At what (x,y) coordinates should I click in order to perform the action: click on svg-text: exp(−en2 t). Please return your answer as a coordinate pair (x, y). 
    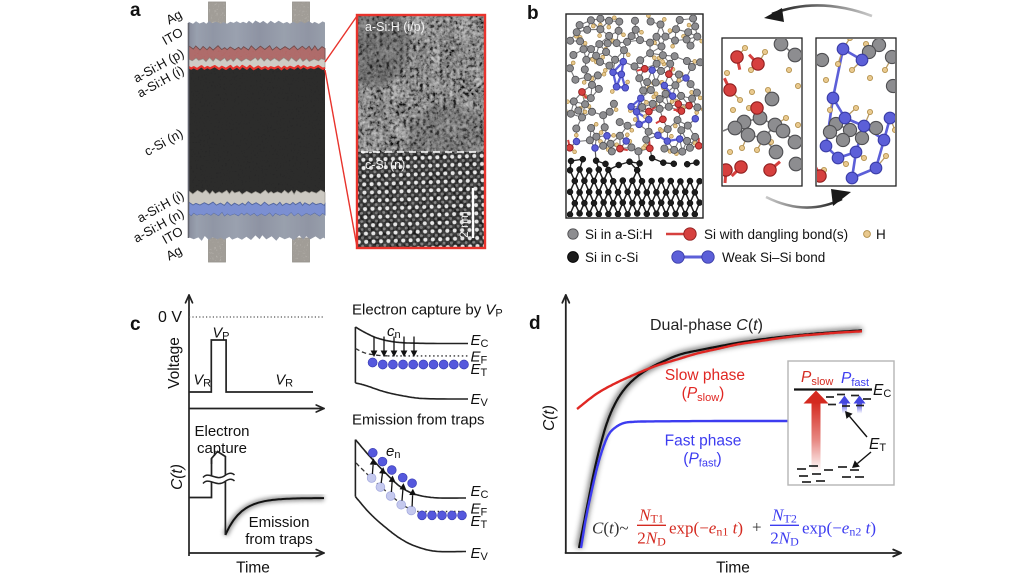
    Looking at the image, I should click on (839, 529).